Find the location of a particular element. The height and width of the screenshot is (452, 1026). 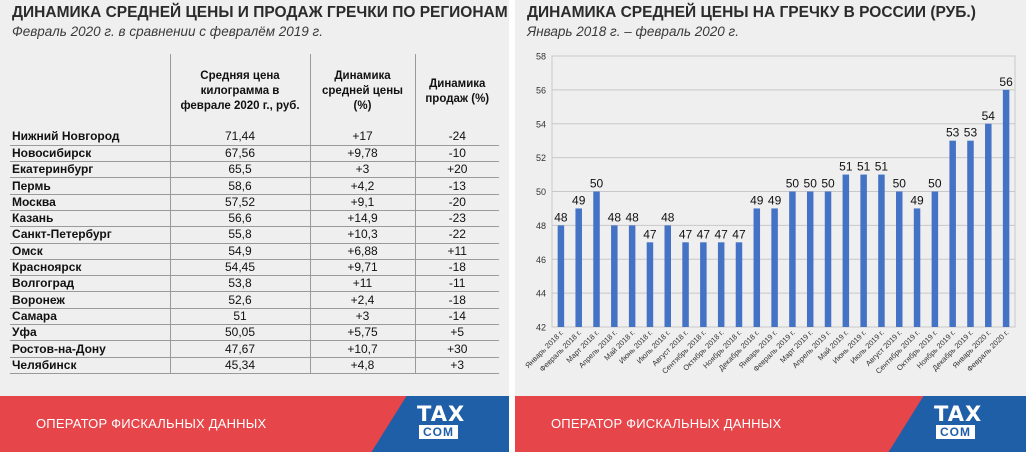

table-row: Красноярск 54,45 +9,71 -18 is located at coordinates (254, 268).